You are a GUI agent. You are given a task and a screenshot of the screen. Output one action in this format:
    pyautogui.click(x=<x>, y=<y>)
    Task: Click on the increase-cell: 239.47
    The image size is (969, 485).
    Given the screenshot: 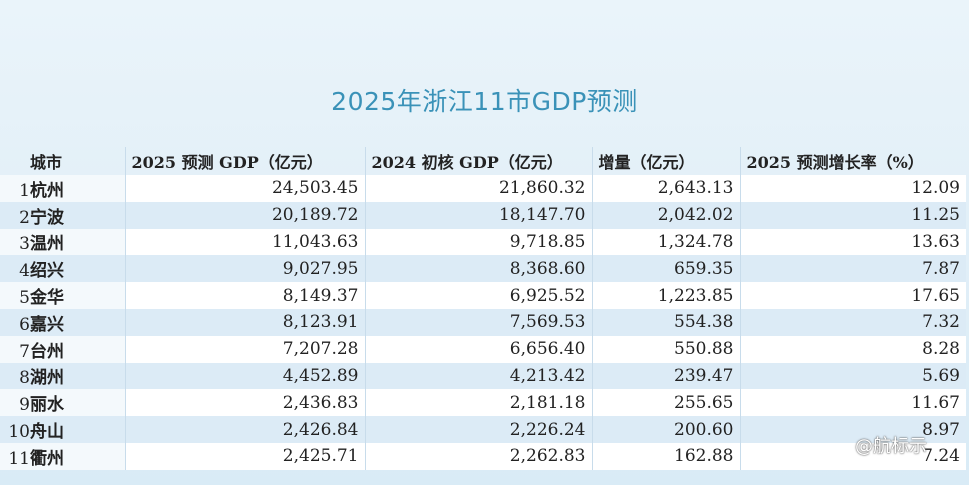 What is the action you would take?
    pyautogui.click(x=665, y=376)
    